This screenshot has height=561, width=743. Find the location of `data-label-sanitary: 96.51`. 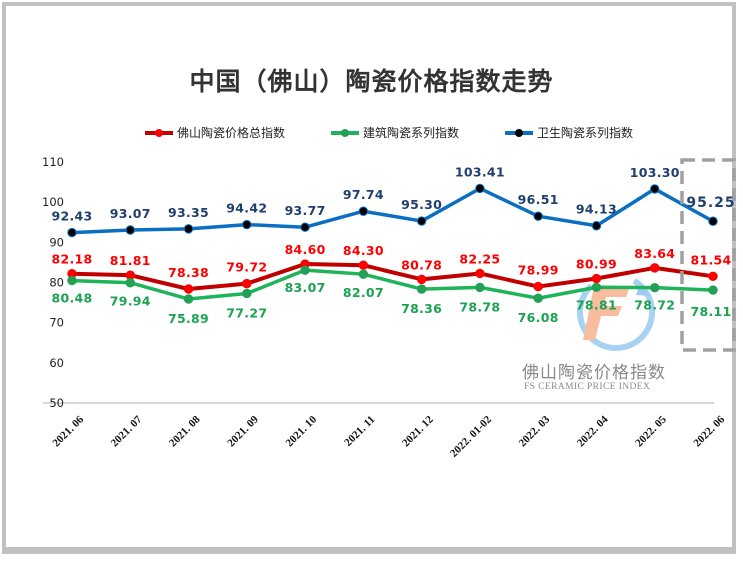

data-label-sanitary: 96.51 is located at coordinates (538, 199).